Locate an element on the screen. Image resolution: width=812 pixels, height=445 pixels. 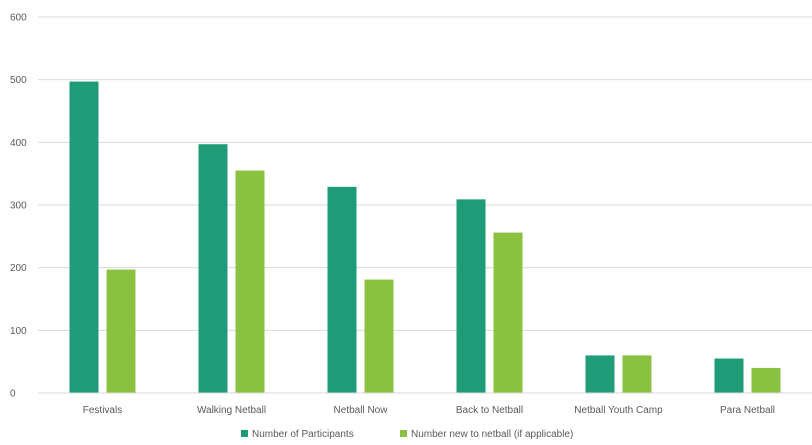
legend-label: Number of Participants is located at coordinates (303, 434).